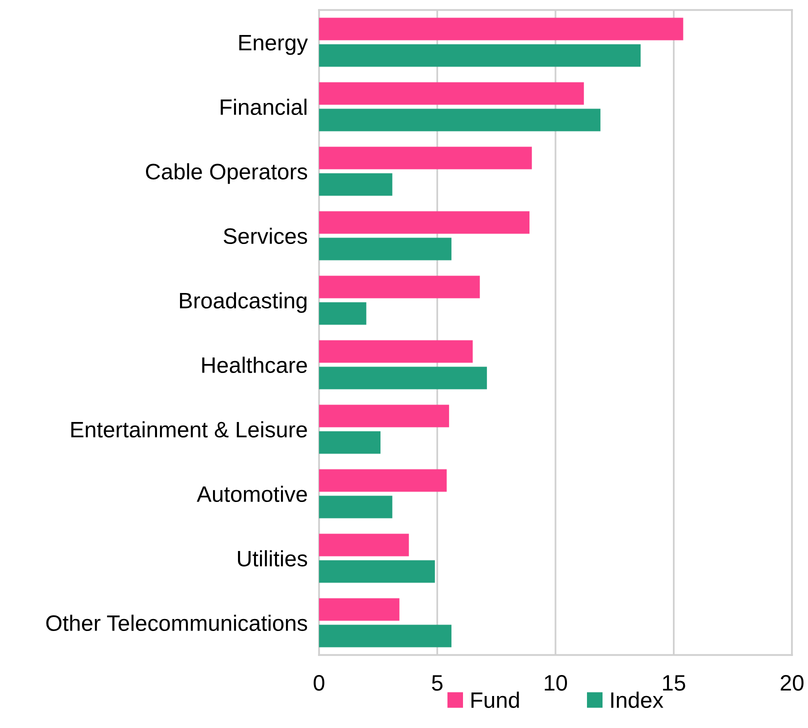 The height and width of the screenshot is (728, 808). Describe the element at coordinates (266, 236) in the screenshot. I see `y-tick-label: Services` at that location.